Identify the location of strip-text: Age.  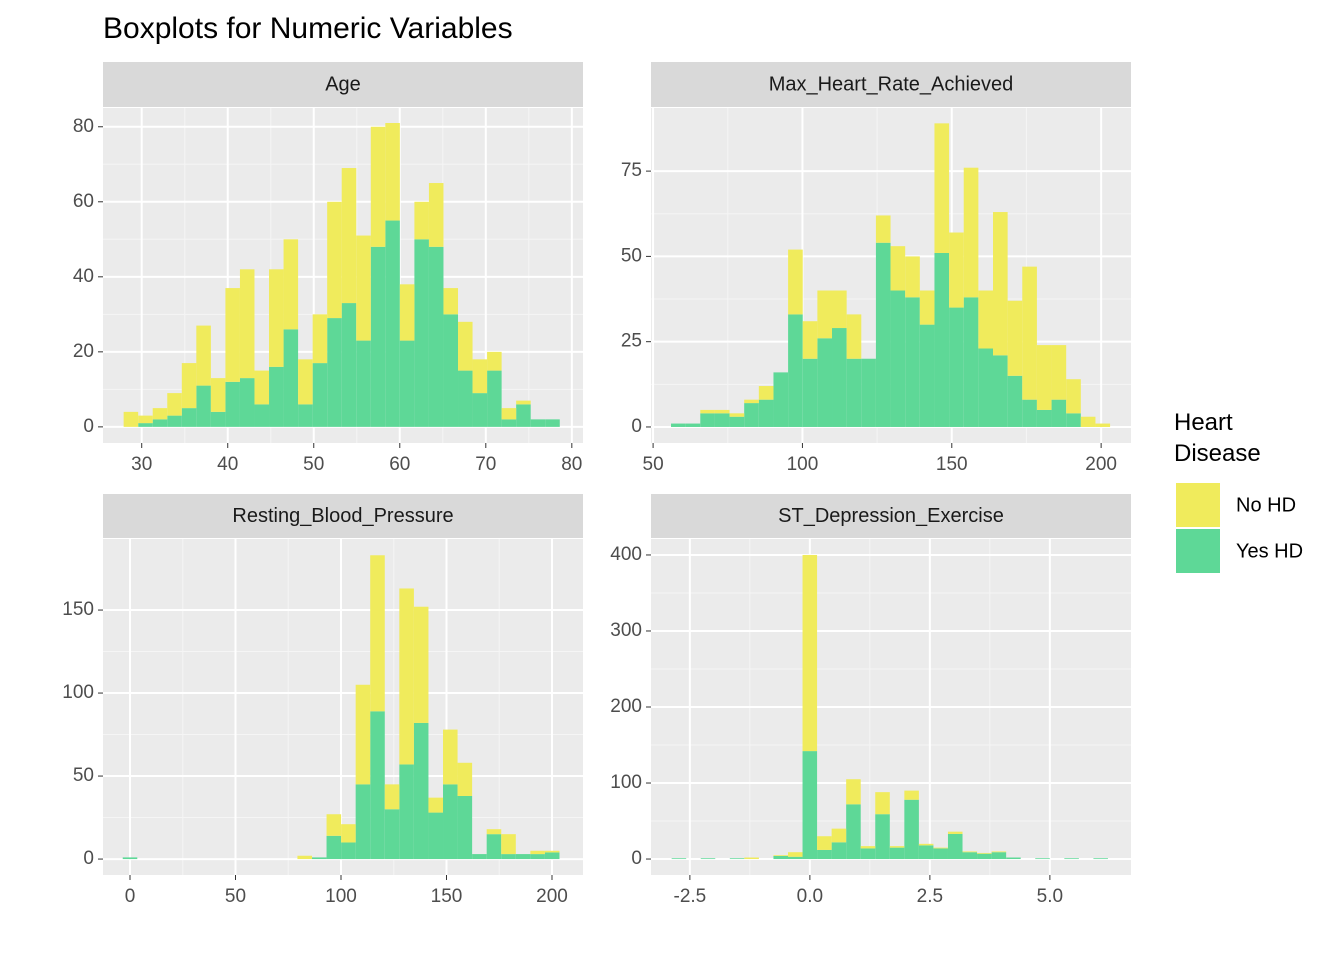
(343, 84).